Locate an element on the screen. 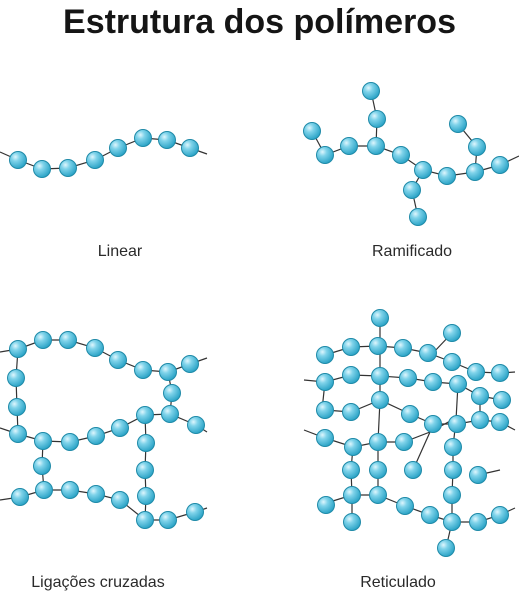 The width and height of the screenshot is (519, 600). crosslinked-polymer is located at coordinates (104, 430).